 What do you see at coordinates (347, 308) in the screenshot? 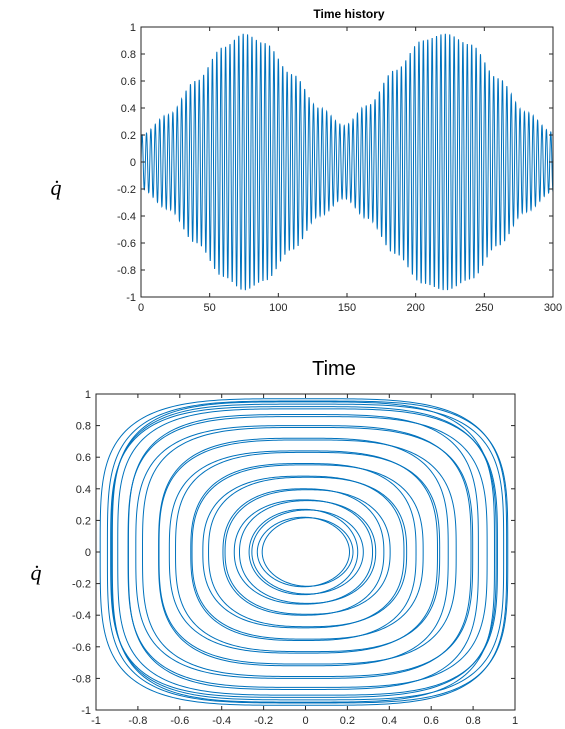
I see `x-tick-label: 150` at bounding box center [347, 308].